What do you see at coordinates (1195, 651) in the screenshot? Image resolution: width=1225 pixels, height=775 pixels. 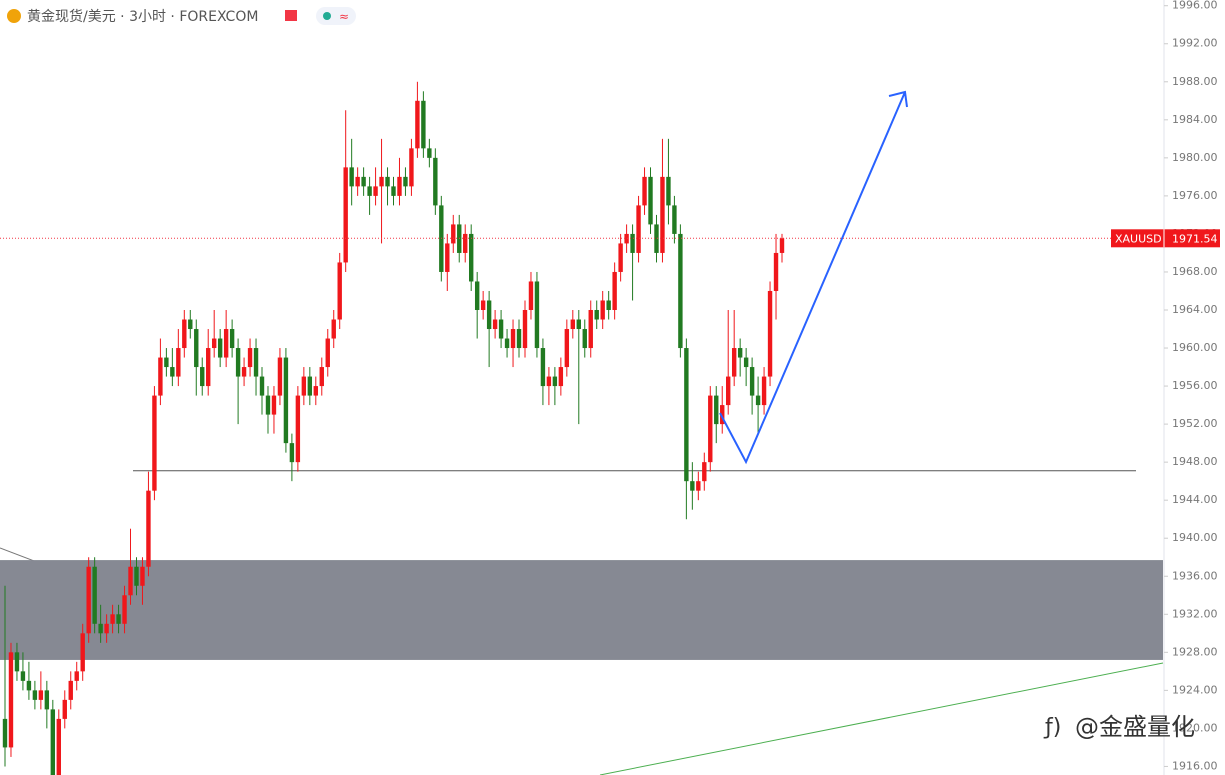 I see `y-tick-label: 1928.00` at bounding box center [1195, 651].